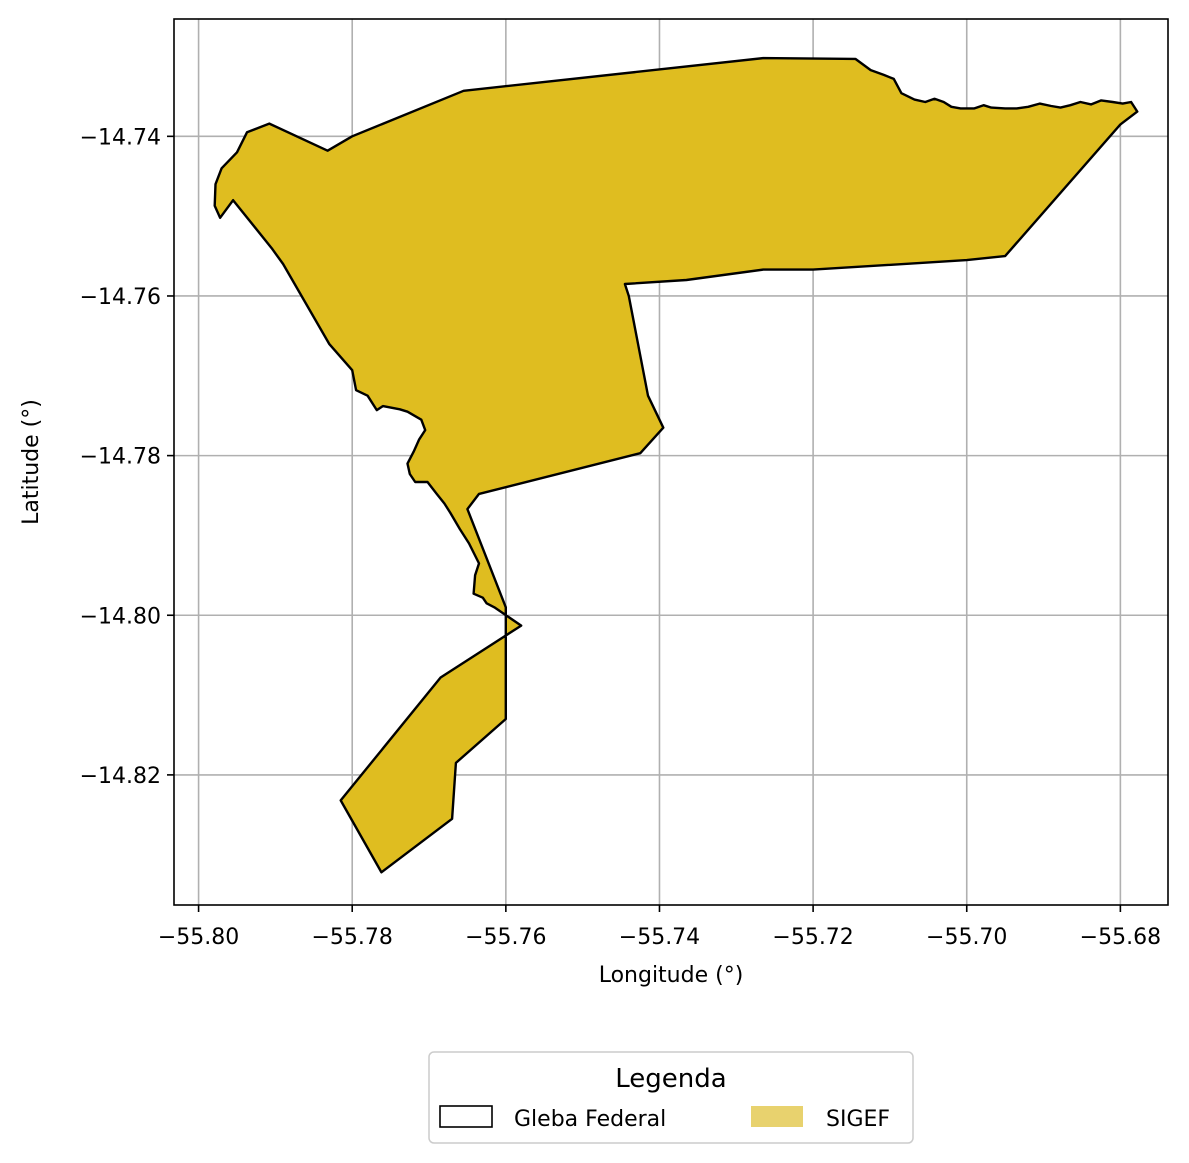  Describe the element at coordinates (812, 937) in the screenshot. I see `x-tick-label: −55.72` at that location.